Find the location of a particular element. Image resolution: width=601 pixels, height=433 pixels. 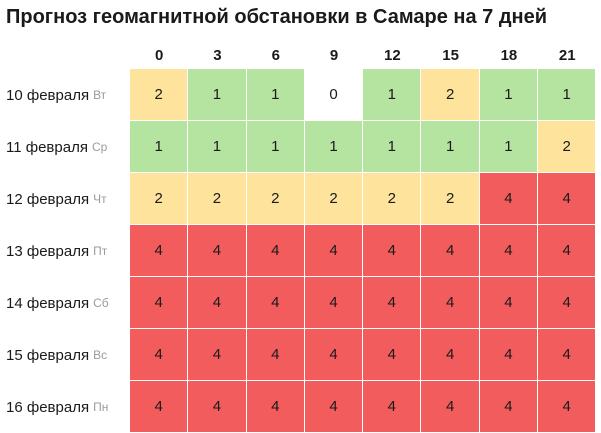

hour-label: 15 is located at coordinates (450, 55).